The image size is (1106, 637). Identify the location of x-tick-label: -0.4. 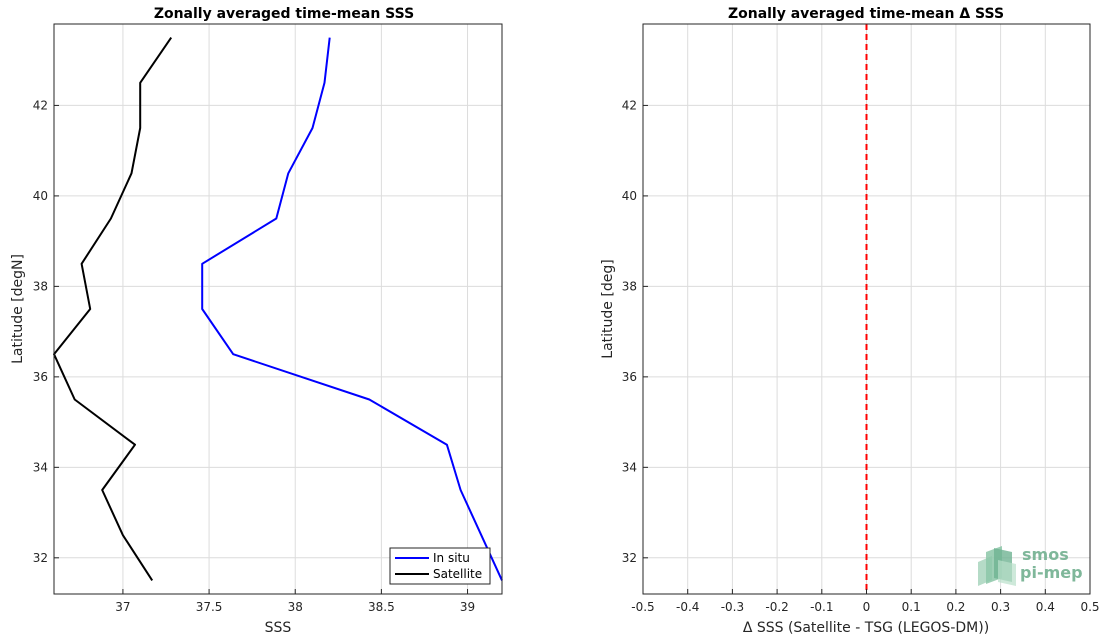
(687, 607).